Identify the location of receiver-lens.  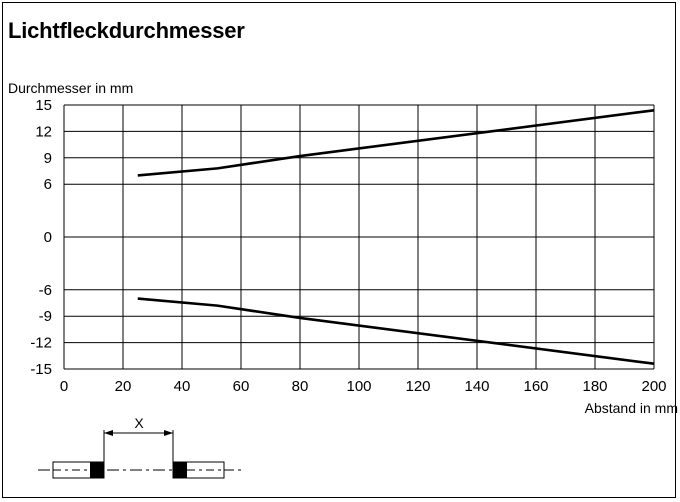
(180, 470).